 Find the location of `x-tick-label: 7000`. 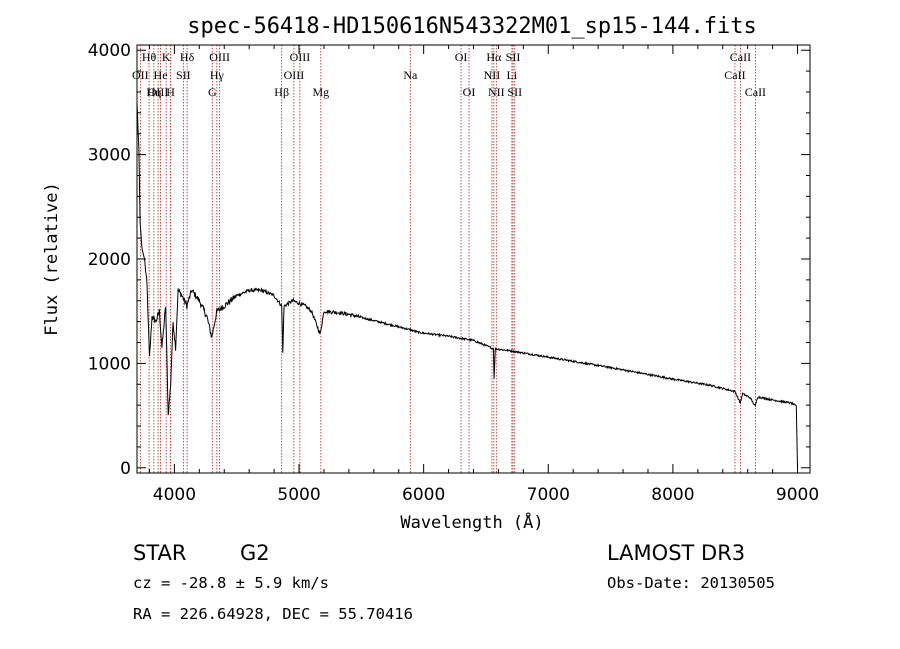

x-tick-label: 7000 is located at coordinates (548, 495).